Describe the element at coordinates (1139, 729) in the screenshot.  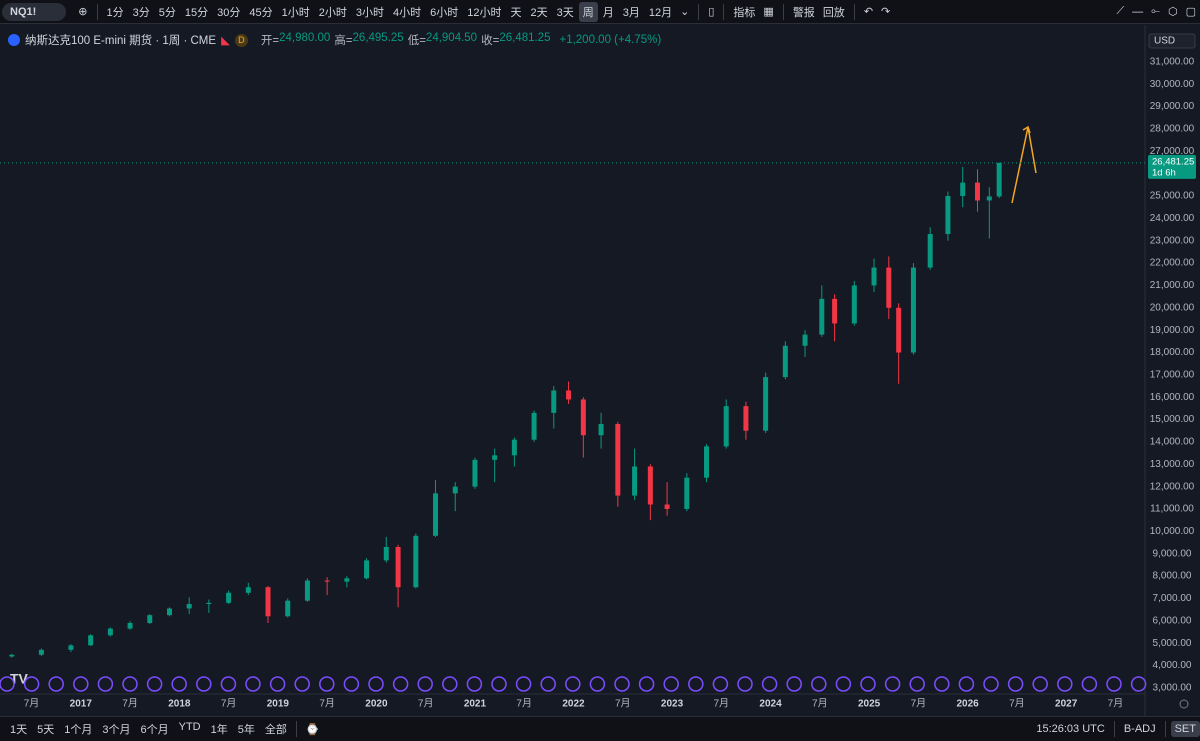
I see `adjust: B-ADJ` at that location.